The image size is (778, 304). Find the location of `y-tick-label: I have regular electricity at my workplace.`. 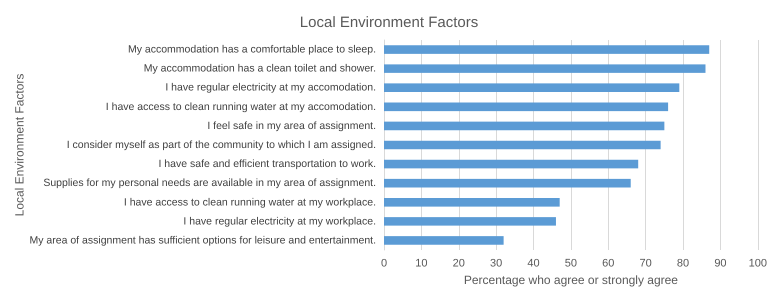

y-tick-label: I have regular electricity at my workplace. is located at coordinates (279, 221).